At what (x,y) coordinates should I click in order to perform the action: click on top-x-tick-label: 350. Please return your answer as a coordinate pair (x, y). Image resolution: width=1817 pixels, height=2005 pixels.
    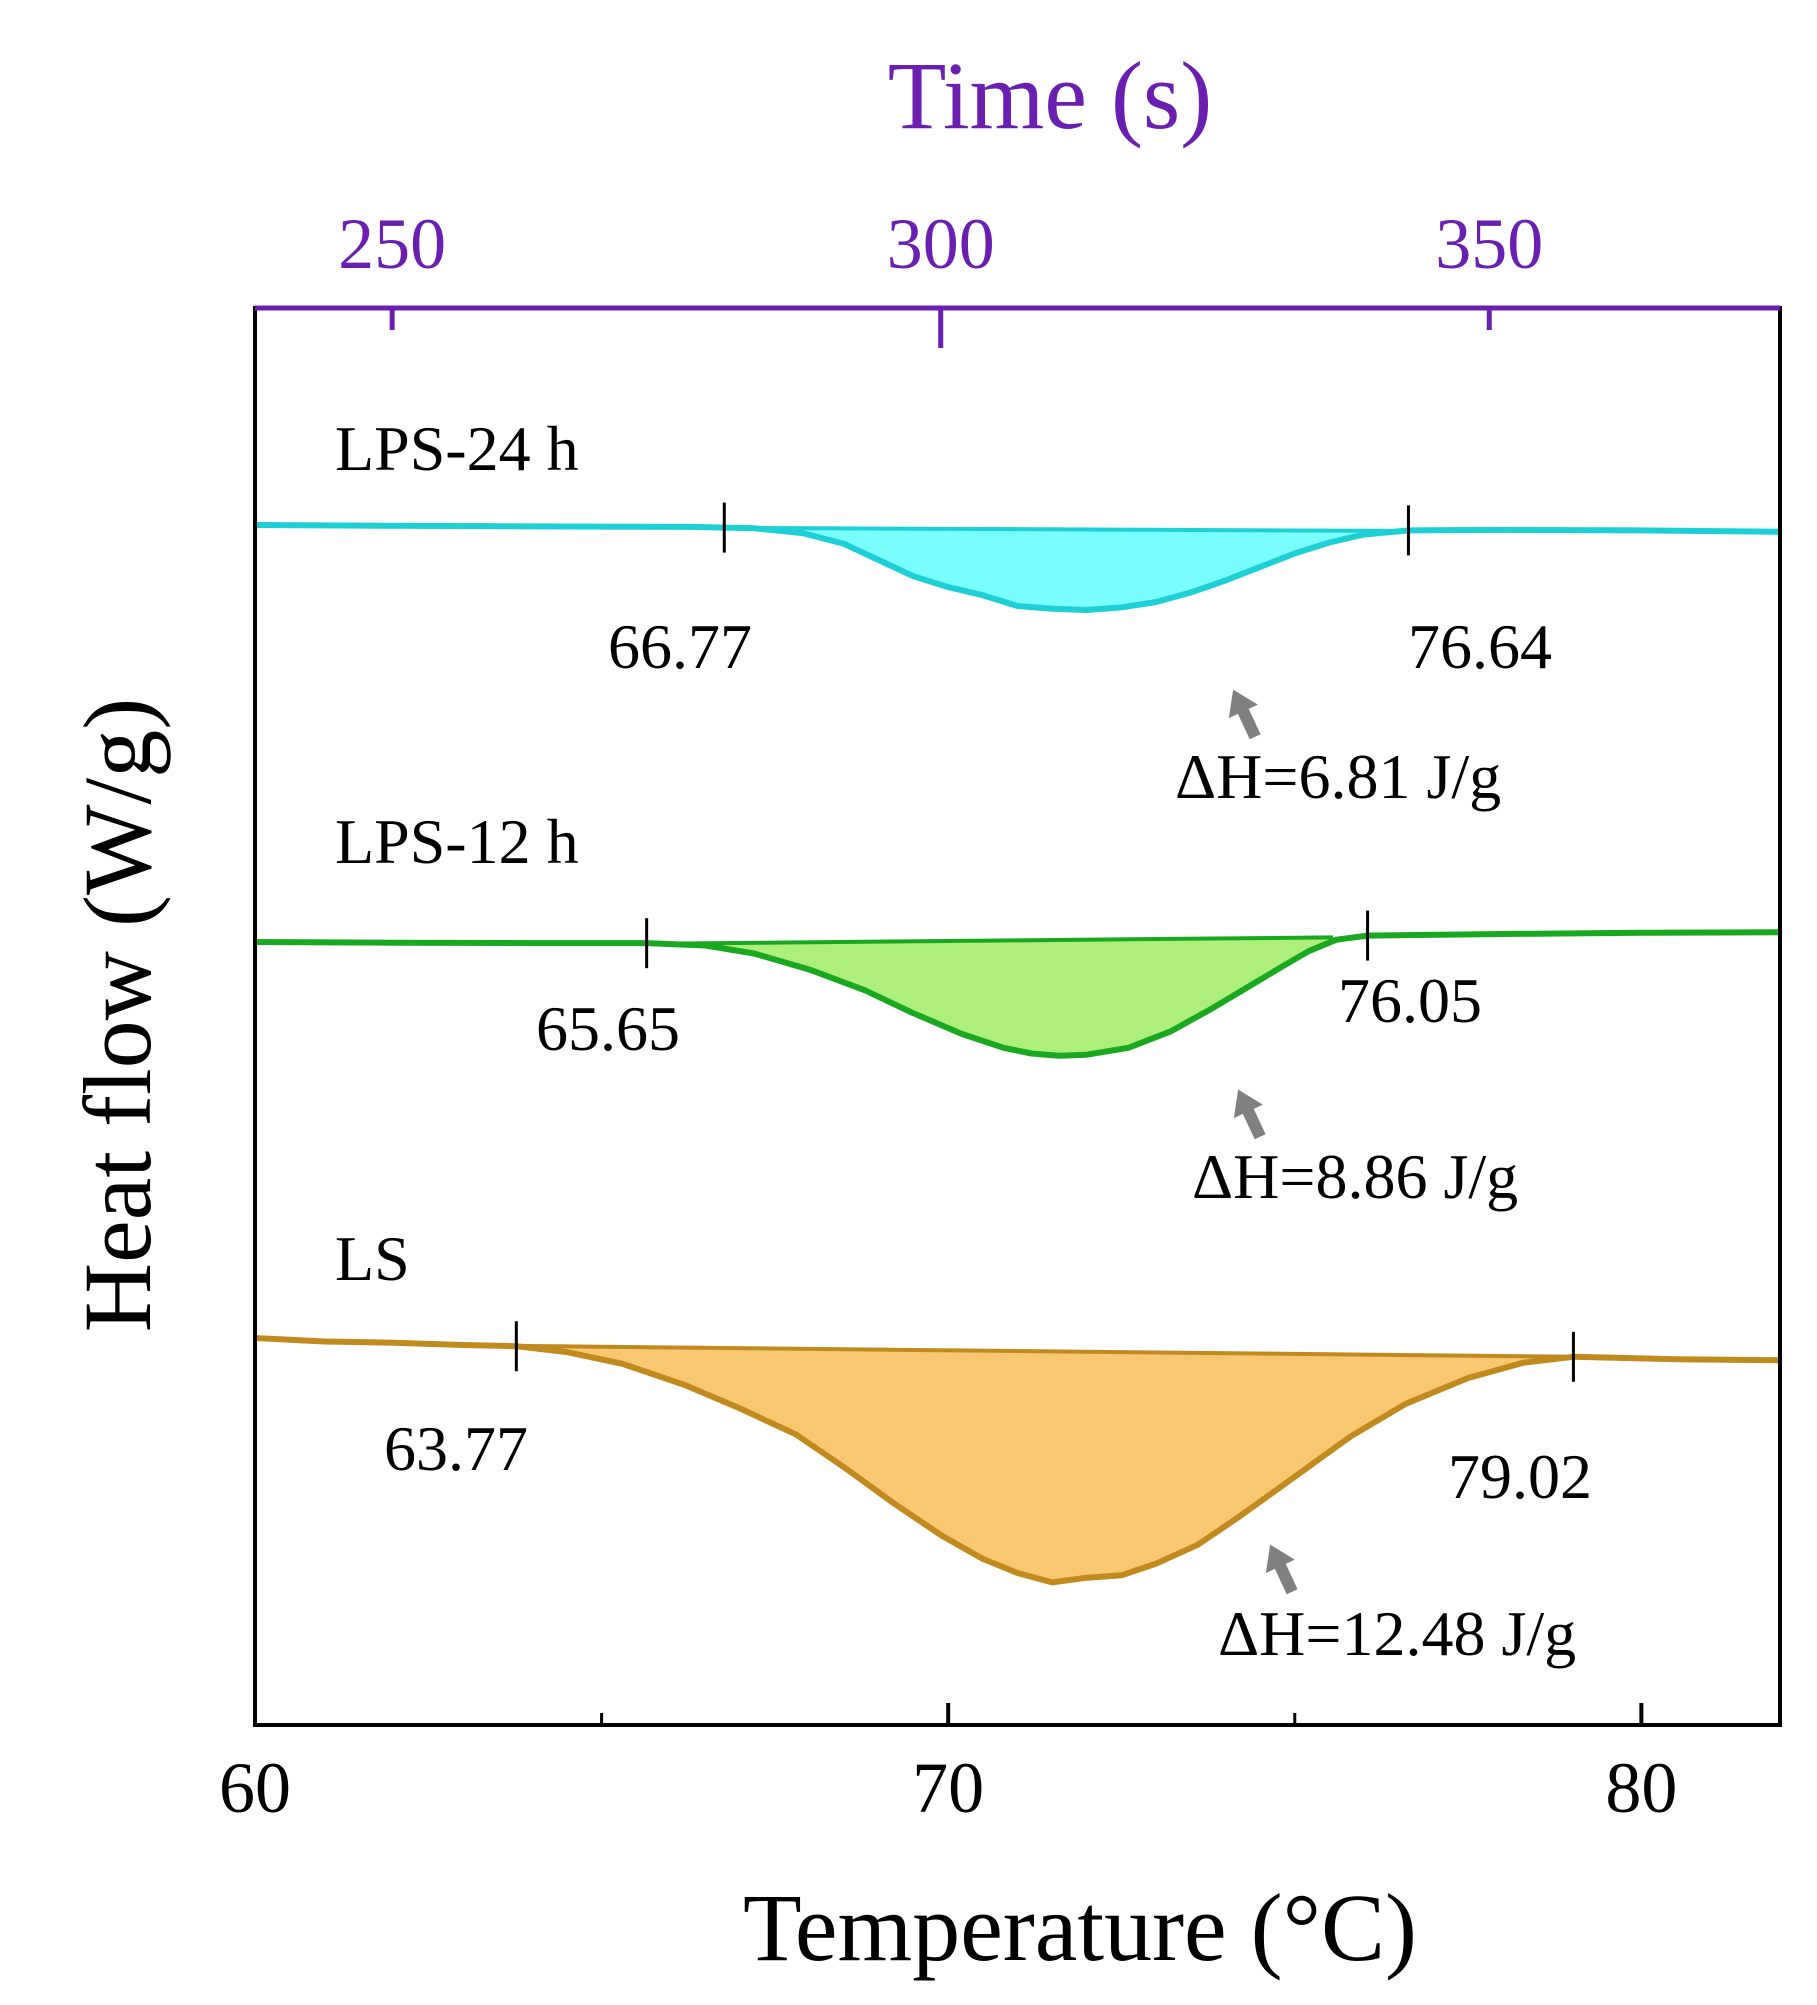
    Looking at the image, I should click on (1489, 244).